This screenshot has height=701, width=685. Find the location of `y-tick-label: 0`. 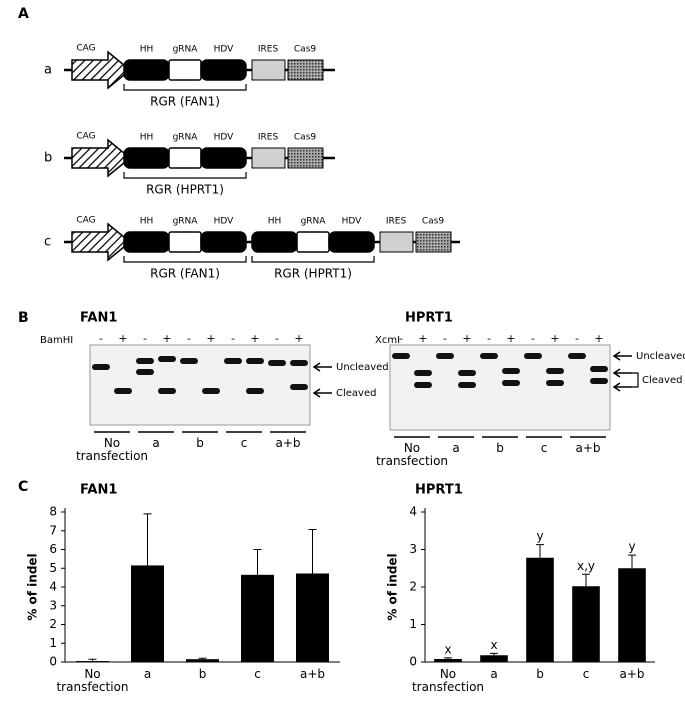

y-tick-label: 0 is located at coordinates (413, 662).